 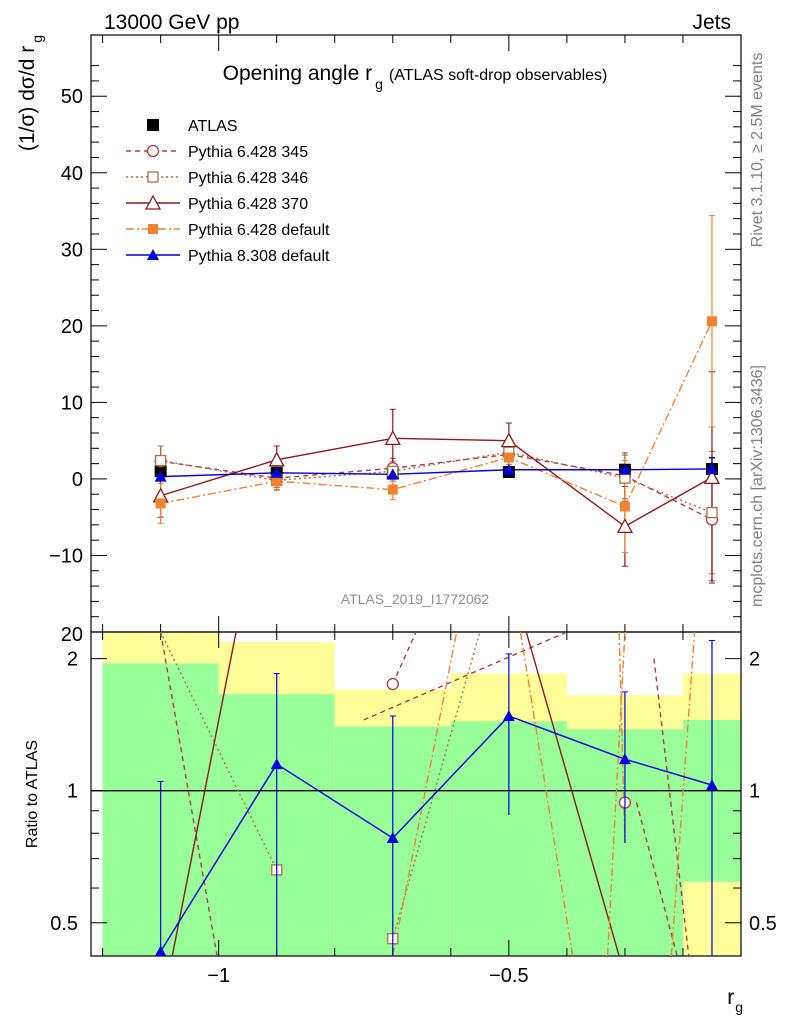 I want to click on process-label: Jets, so click(x=711, y=22).